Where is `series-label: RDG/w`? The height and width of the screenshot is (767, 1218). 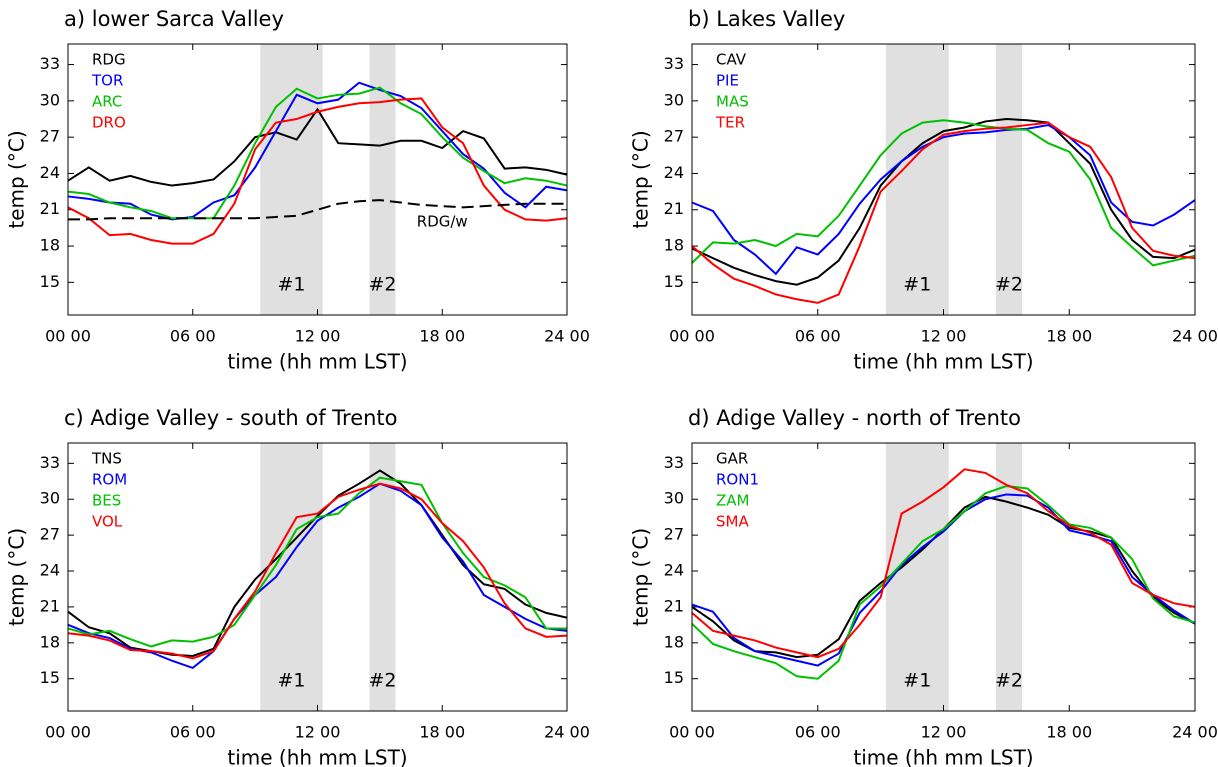 series-label: RDG/w is located at coordinates (442, 222).